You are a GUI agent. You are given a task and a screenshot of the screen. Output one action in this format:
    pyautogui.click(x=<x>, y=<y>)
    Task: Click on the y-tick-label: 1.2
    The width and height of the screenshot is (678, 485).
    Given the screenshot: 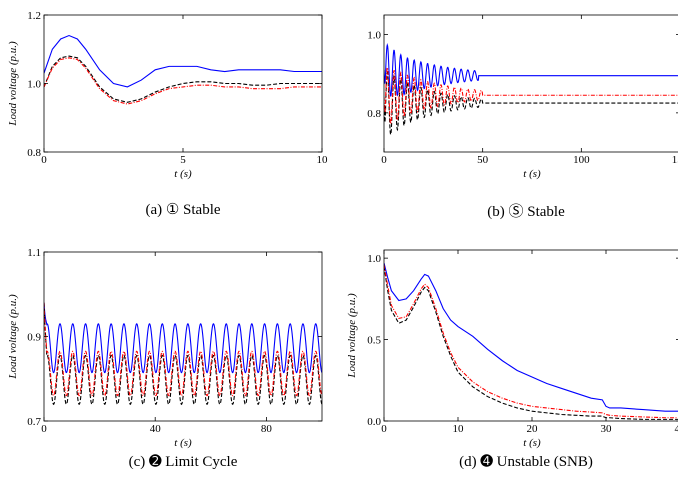 What is the action you would take?
    pyautogui.click(x=34, y=16)
    